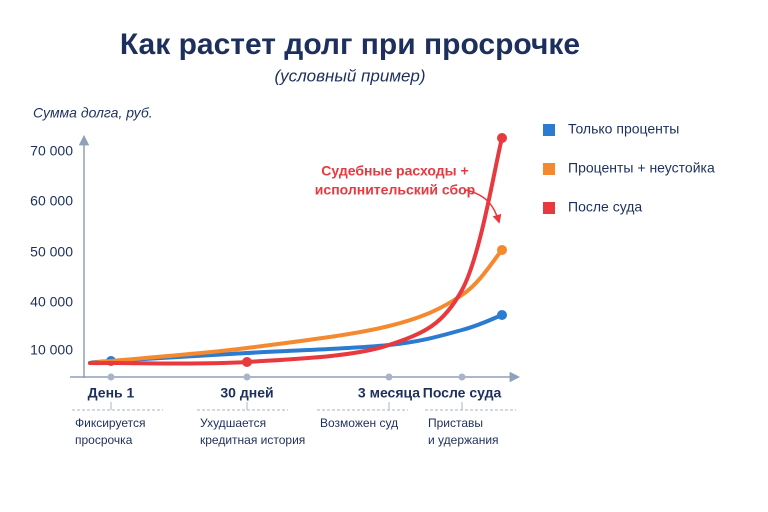 The height and width of the screenshot is (512, 768). What do you see at coordinates (605, 207) in the screenshot?
I see `legend-label: После суда` at bounding box center [605, 207].